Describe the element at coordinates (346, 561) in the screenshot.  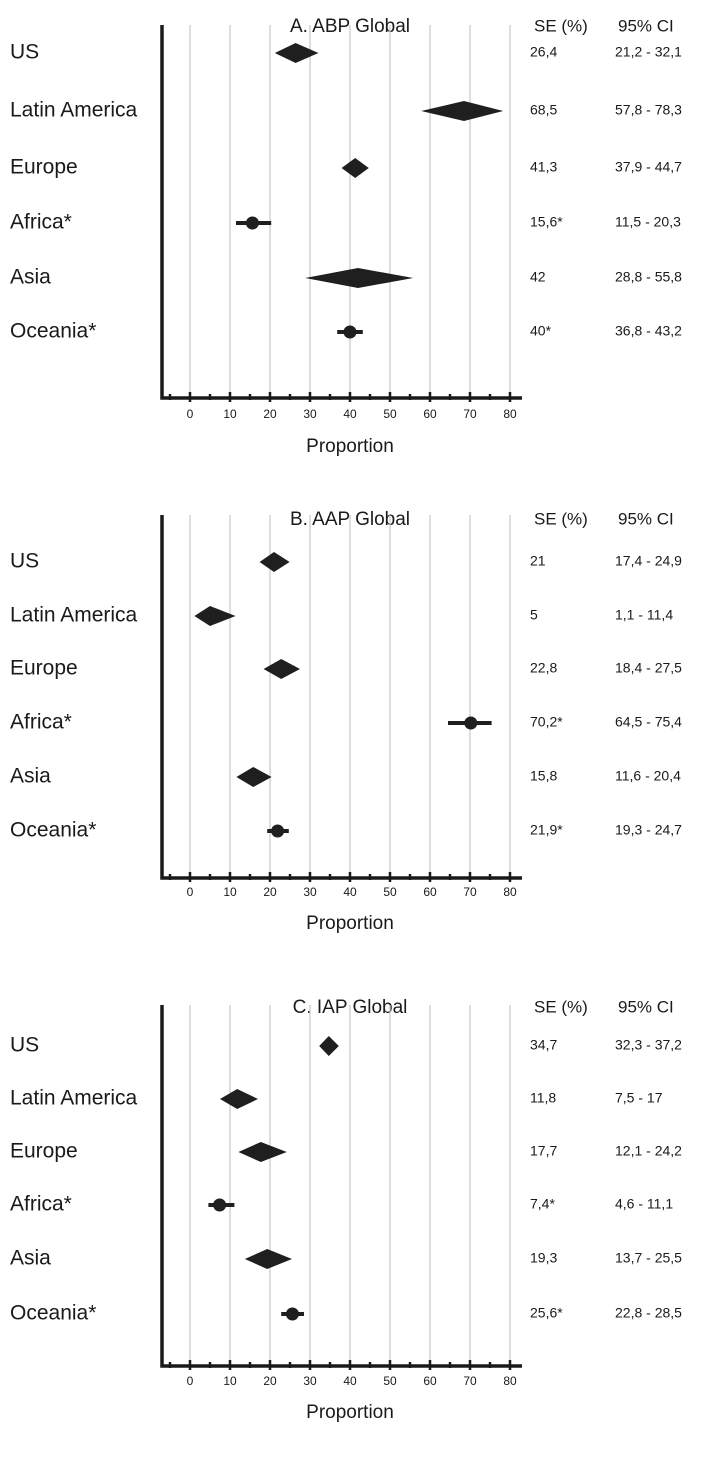
I see `forest-row: US 21 17,4 - 24,9` at that location.